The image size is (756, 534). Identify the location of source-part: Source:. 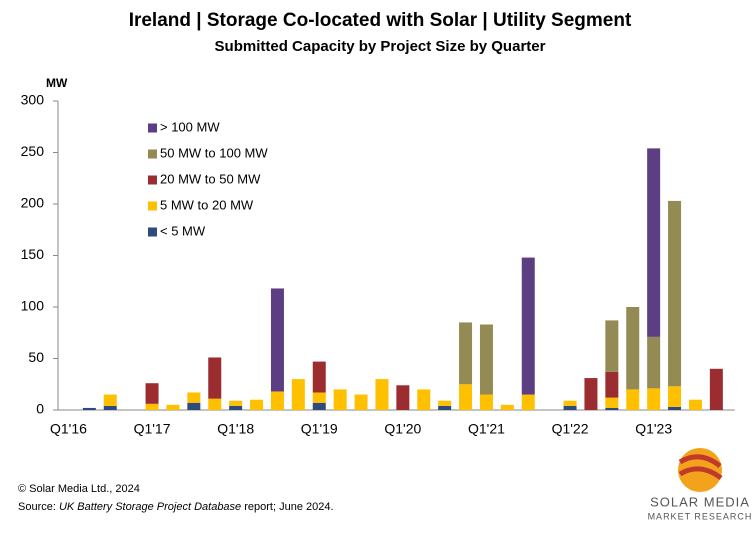
(38, 507).